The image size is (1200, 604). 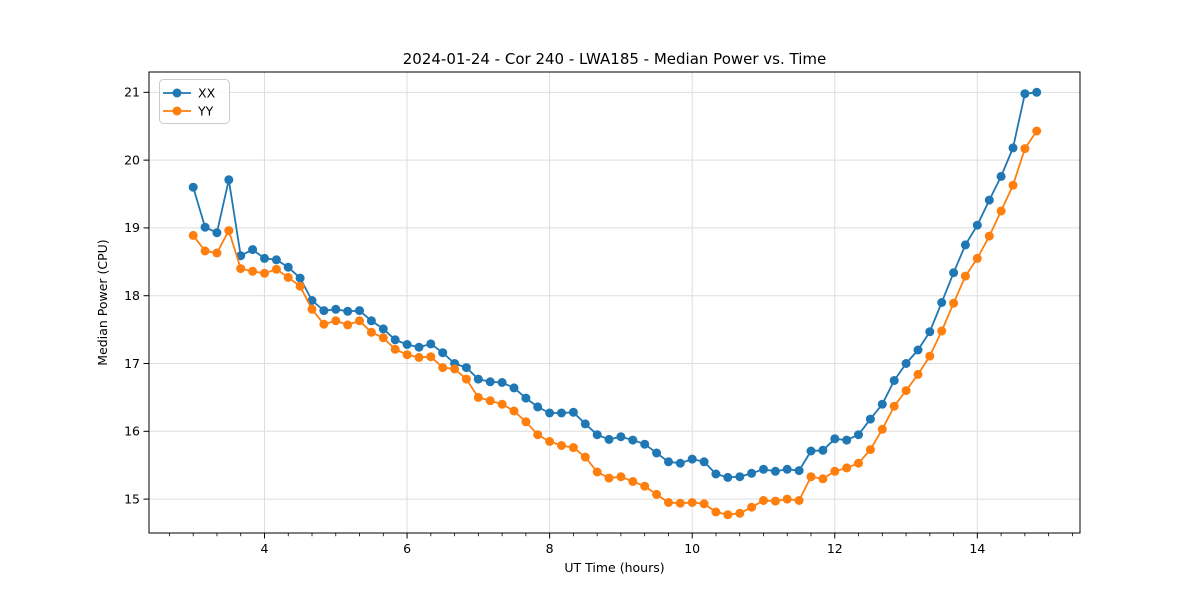 I want to click on y-tick-label: 20, so click(x=132, y=159).